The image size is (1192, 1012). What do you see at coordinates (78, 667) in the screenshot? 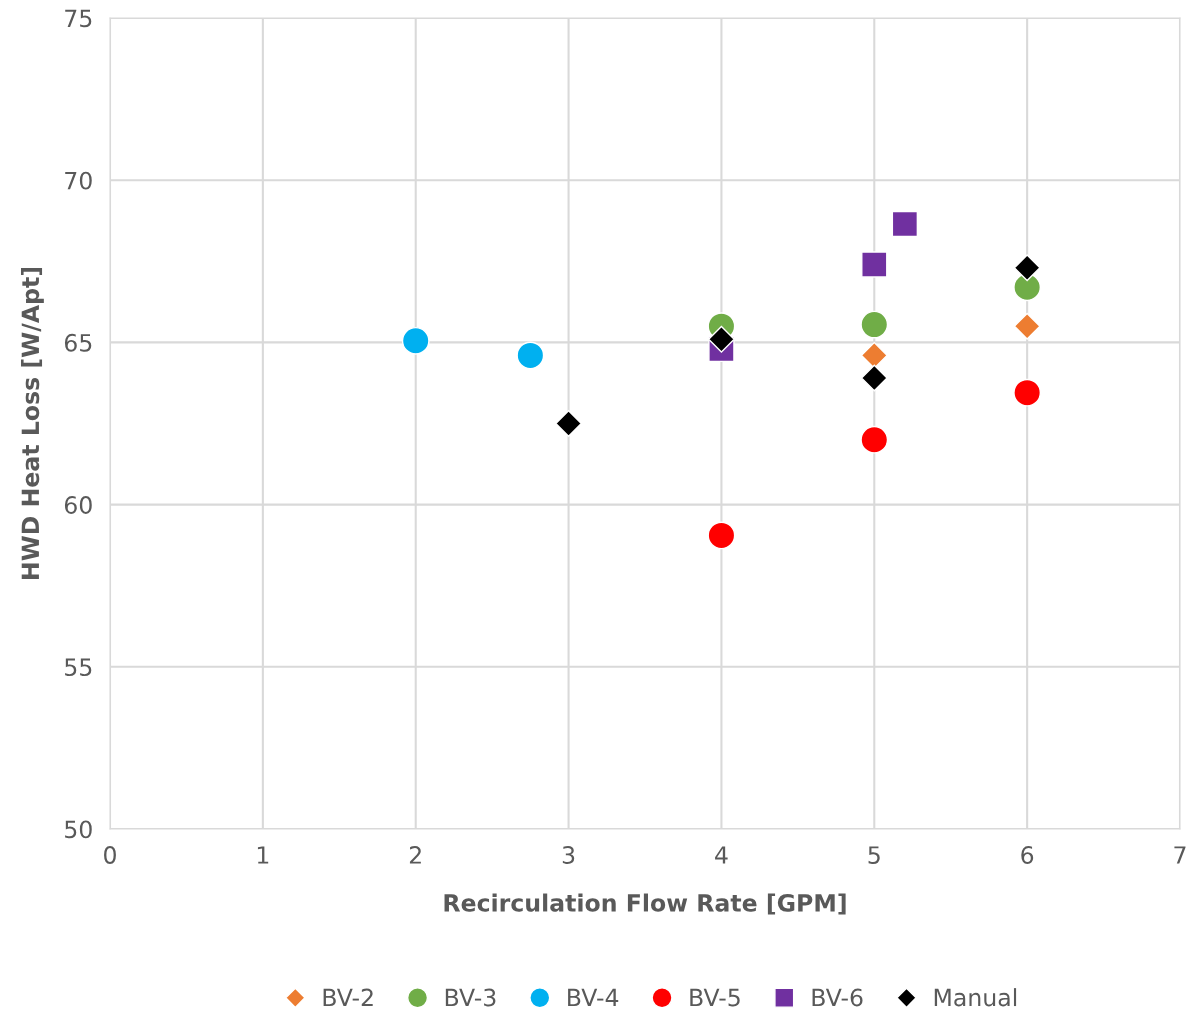
I see `y-tick-label: 55` at bounding box center [78, 667].